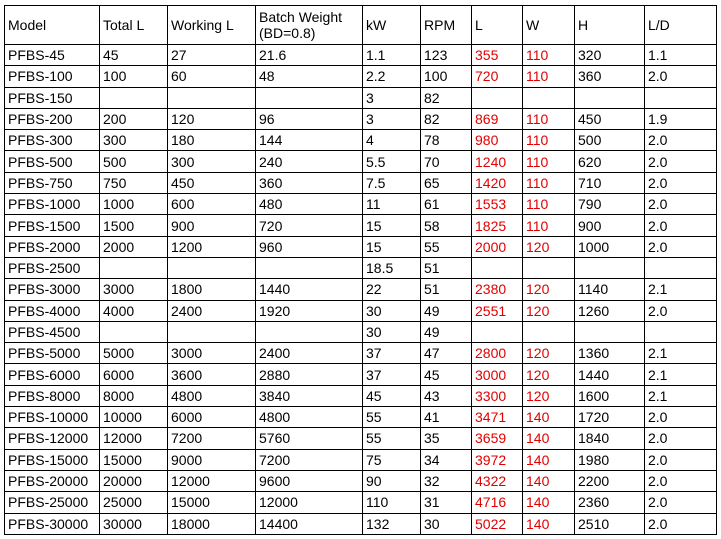 The height and width of the screenshot is (539, 721). I want to click on table-cell: 22, so click(391, 289).